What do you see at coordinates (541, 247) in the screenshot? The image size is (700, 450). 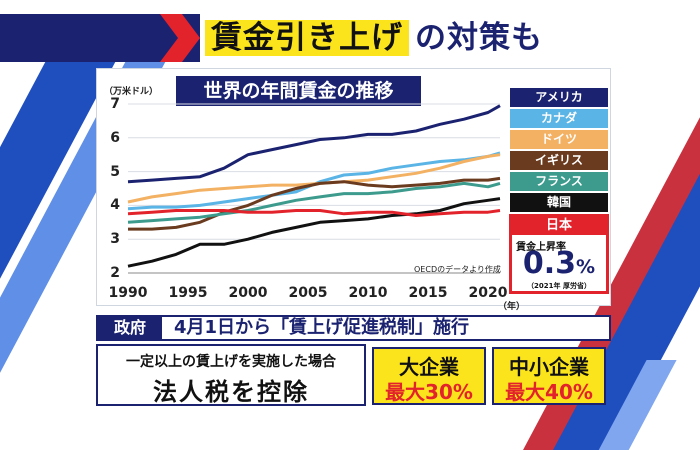 I see `wage-growth-label: 賃金上昇率` at bounding box center [541, 247].